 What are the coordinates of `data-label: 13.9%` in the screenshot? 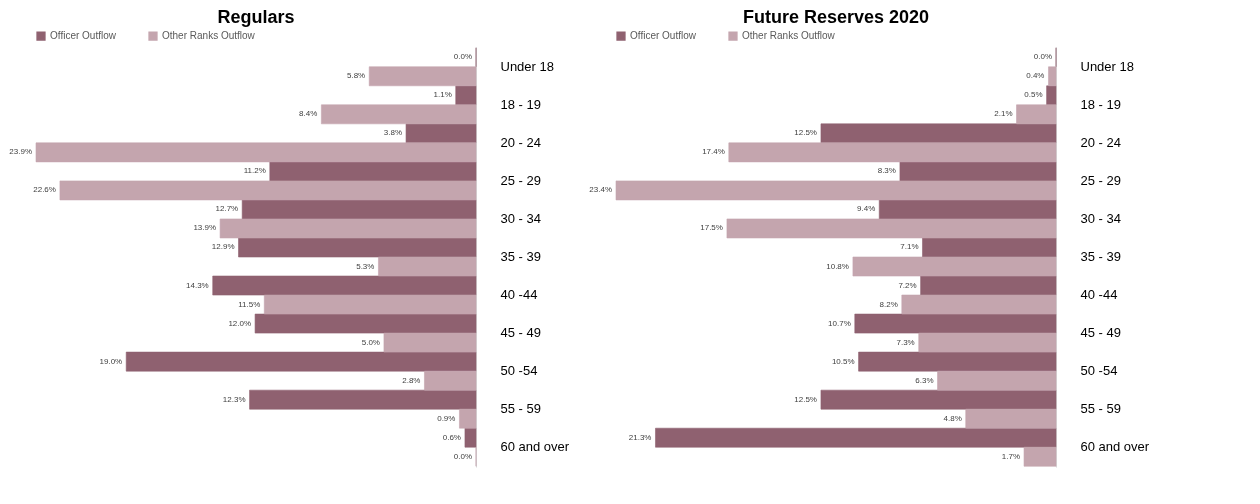 It's located at (205, 228).